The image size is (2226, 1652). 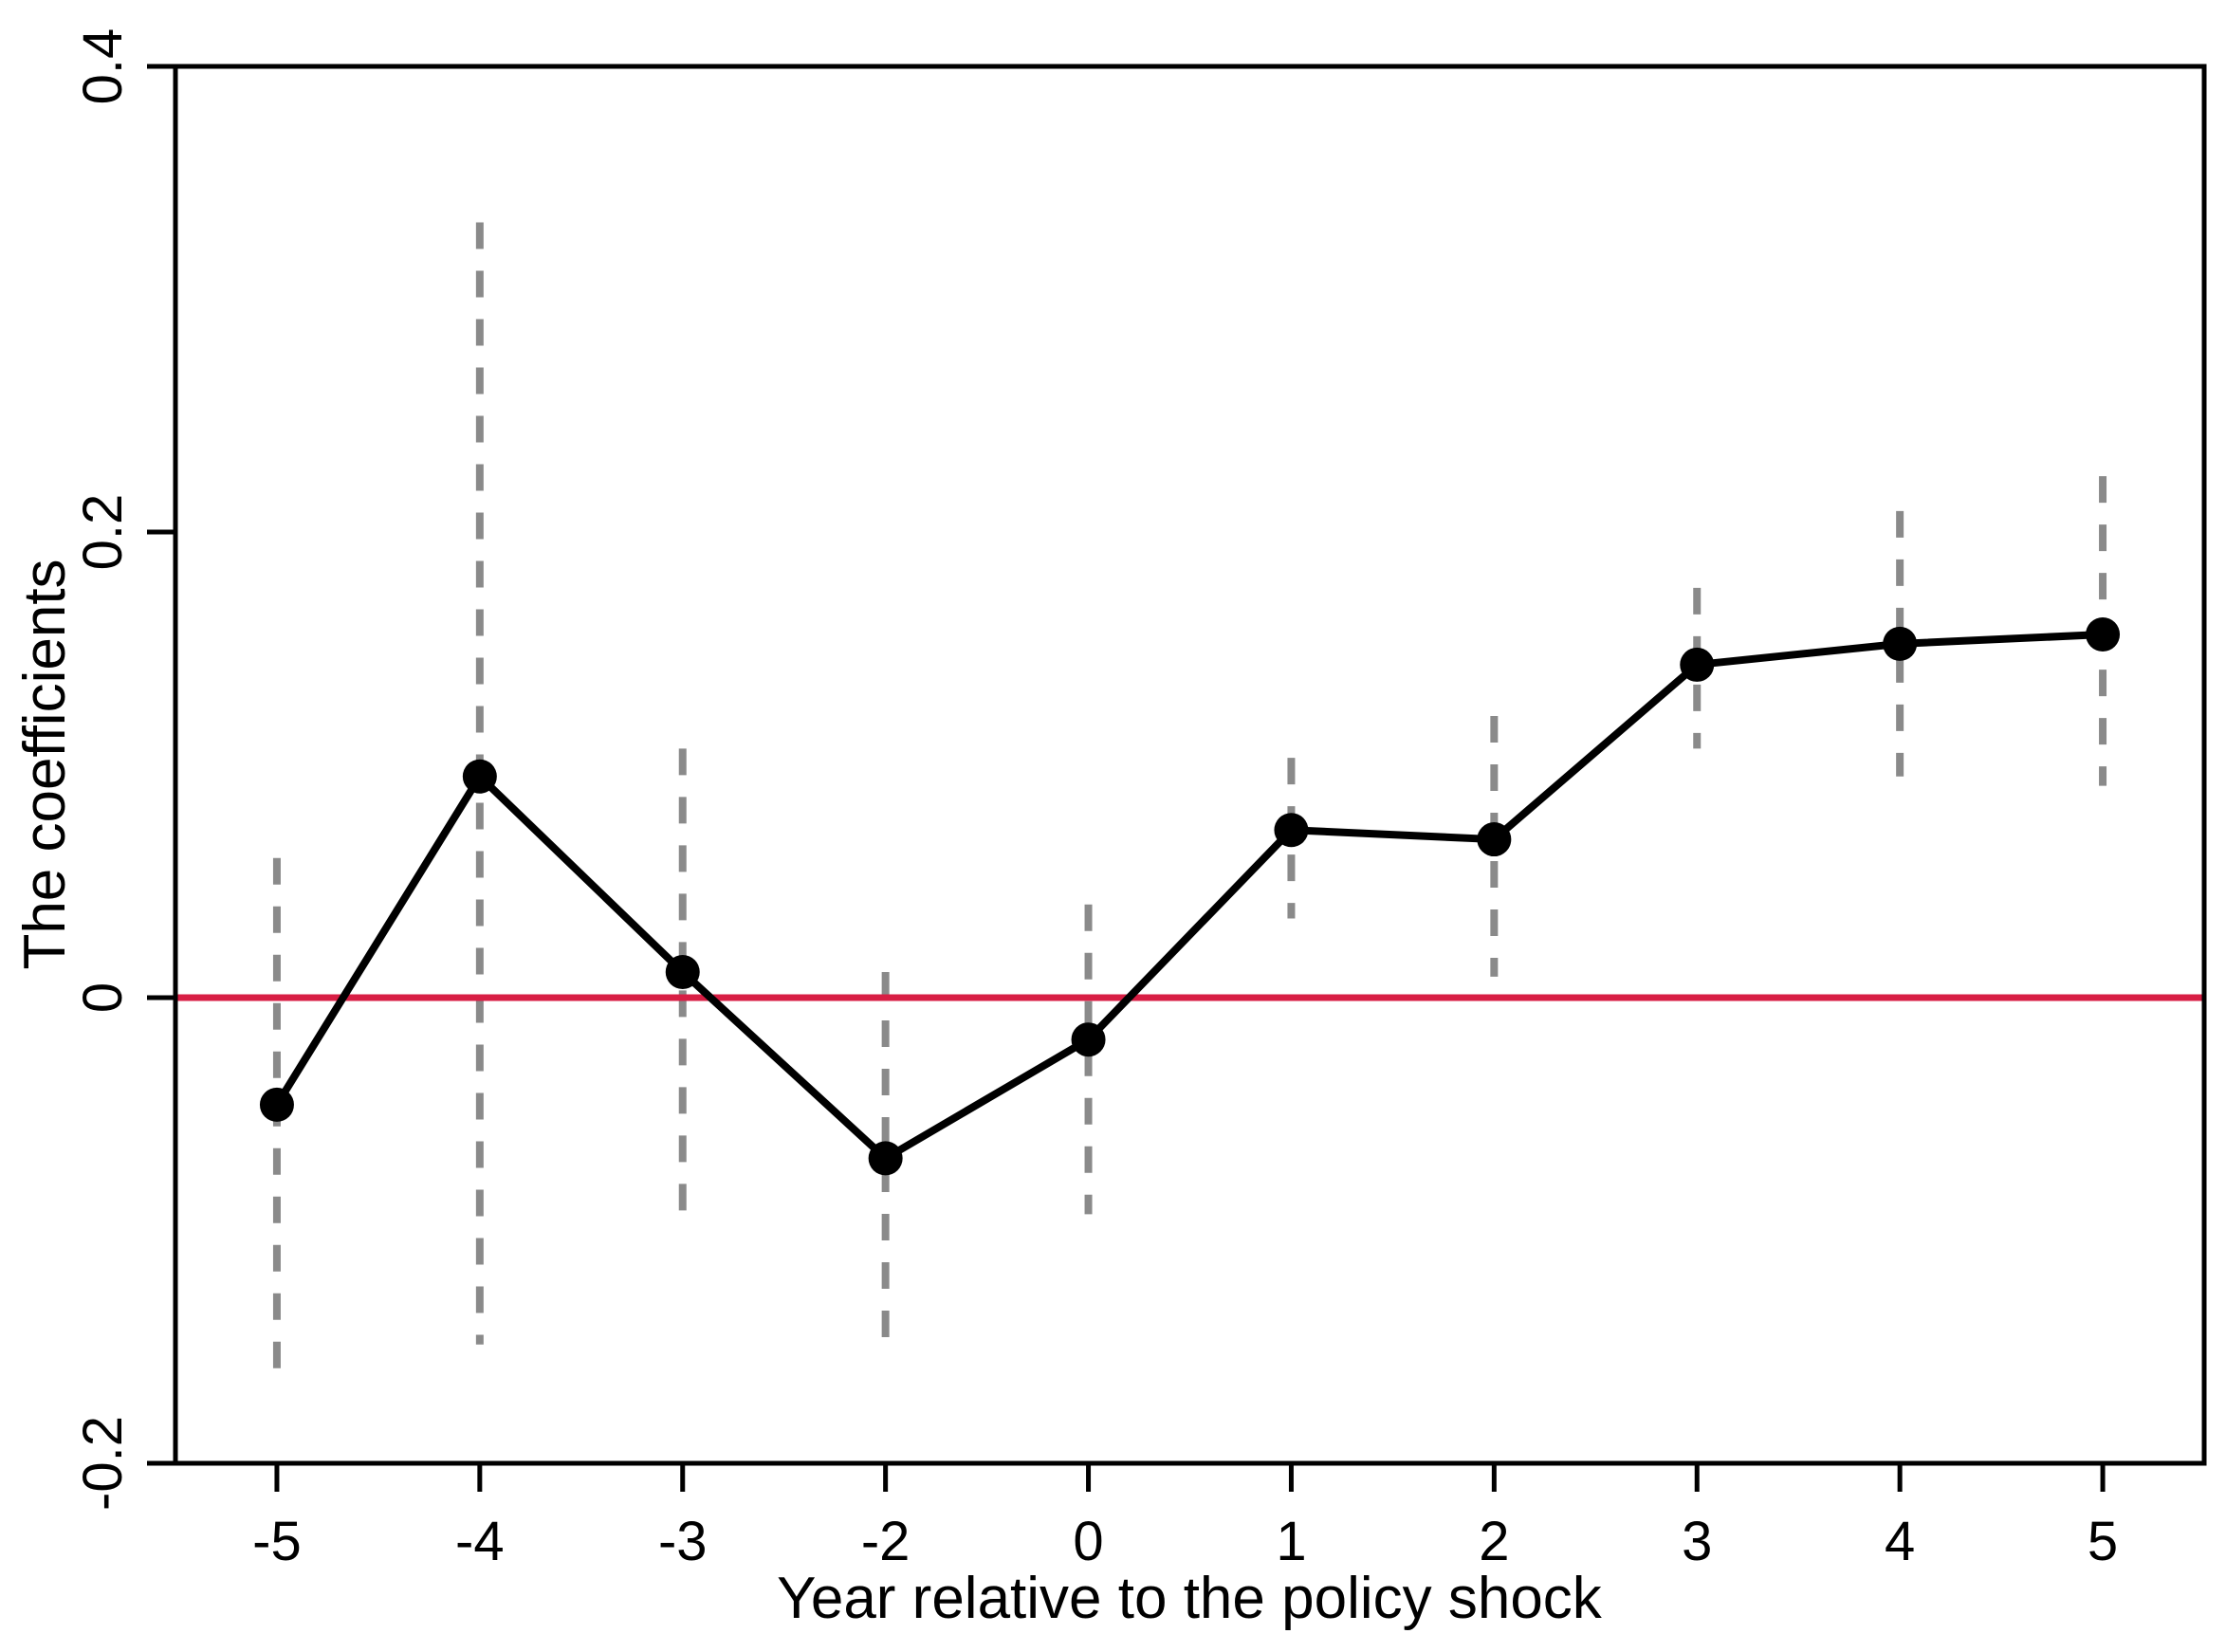 I want to click on x-tick-label: 5, so click(x=2103, y=1541).